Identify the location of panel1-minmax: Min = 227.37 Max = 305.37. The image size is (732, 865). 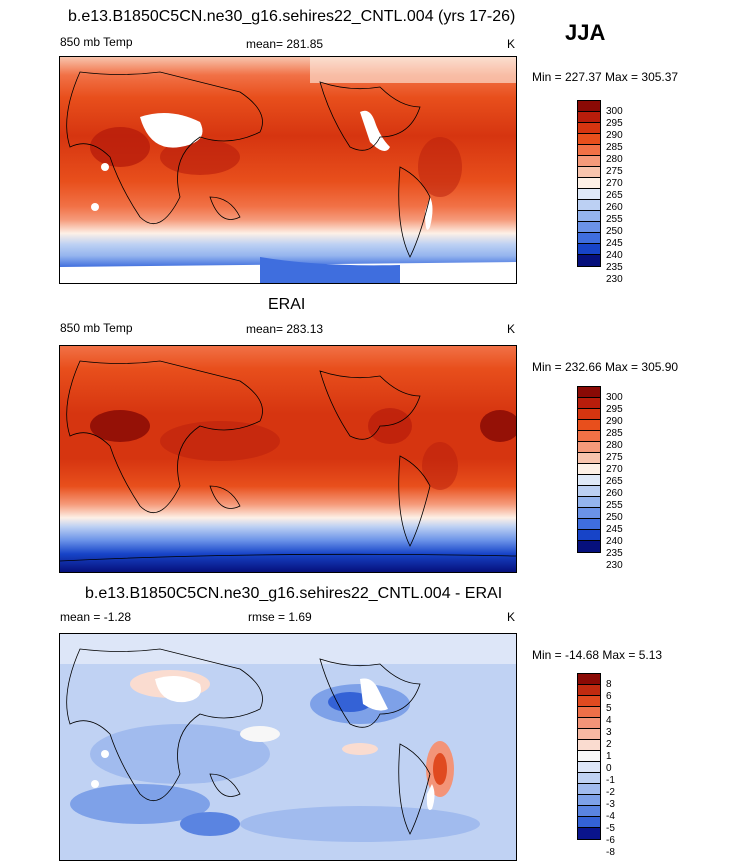
(605, 77).